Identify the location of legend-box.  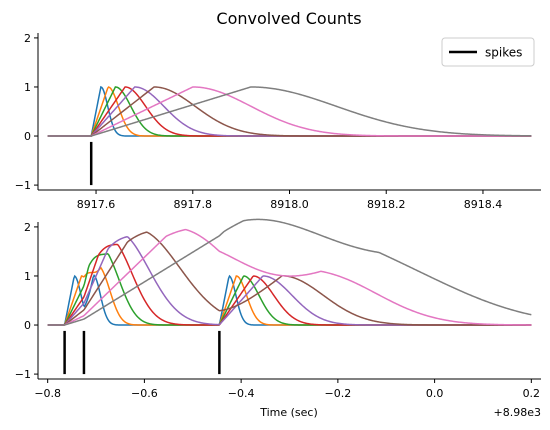
(488, 52).